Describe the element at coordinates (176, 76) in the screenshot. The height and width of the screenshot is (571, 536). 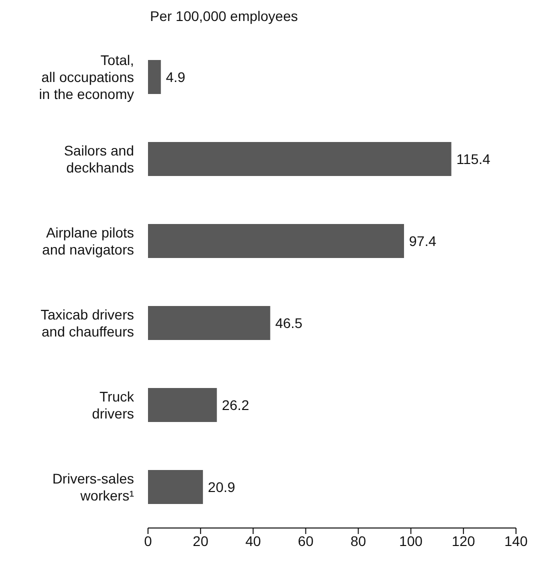
I see `data-label: 4.9` at that location.